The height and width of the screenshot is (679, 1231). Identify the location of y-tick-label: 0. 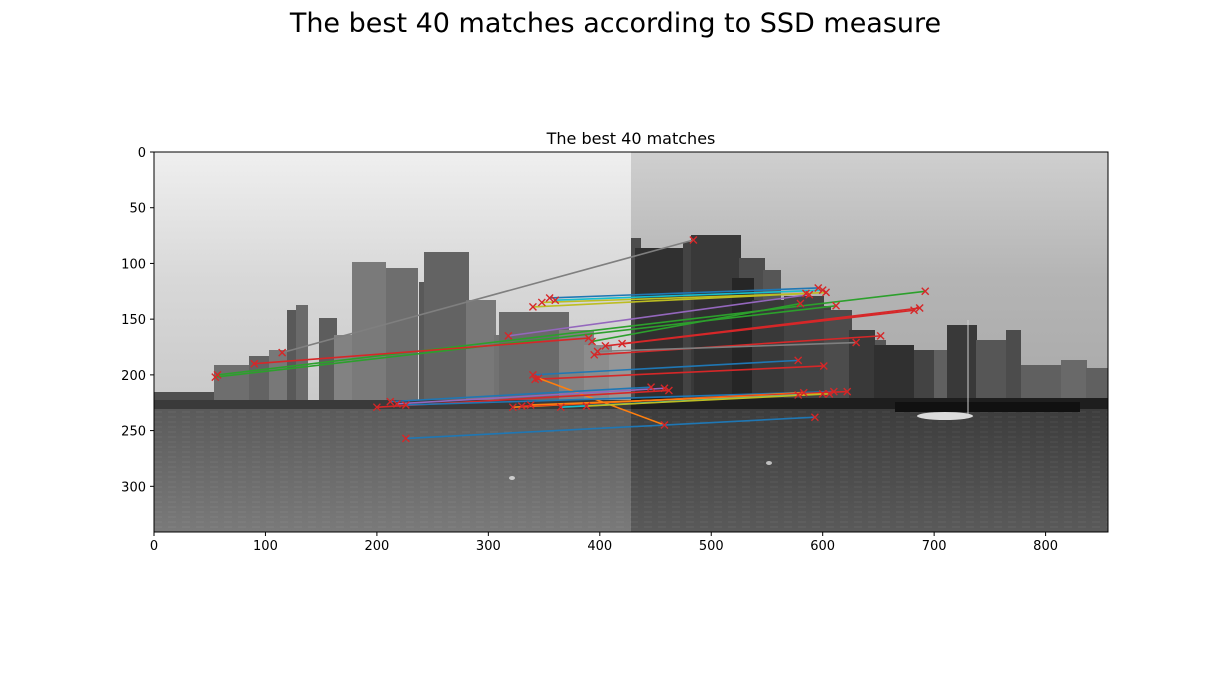
(142, 153).